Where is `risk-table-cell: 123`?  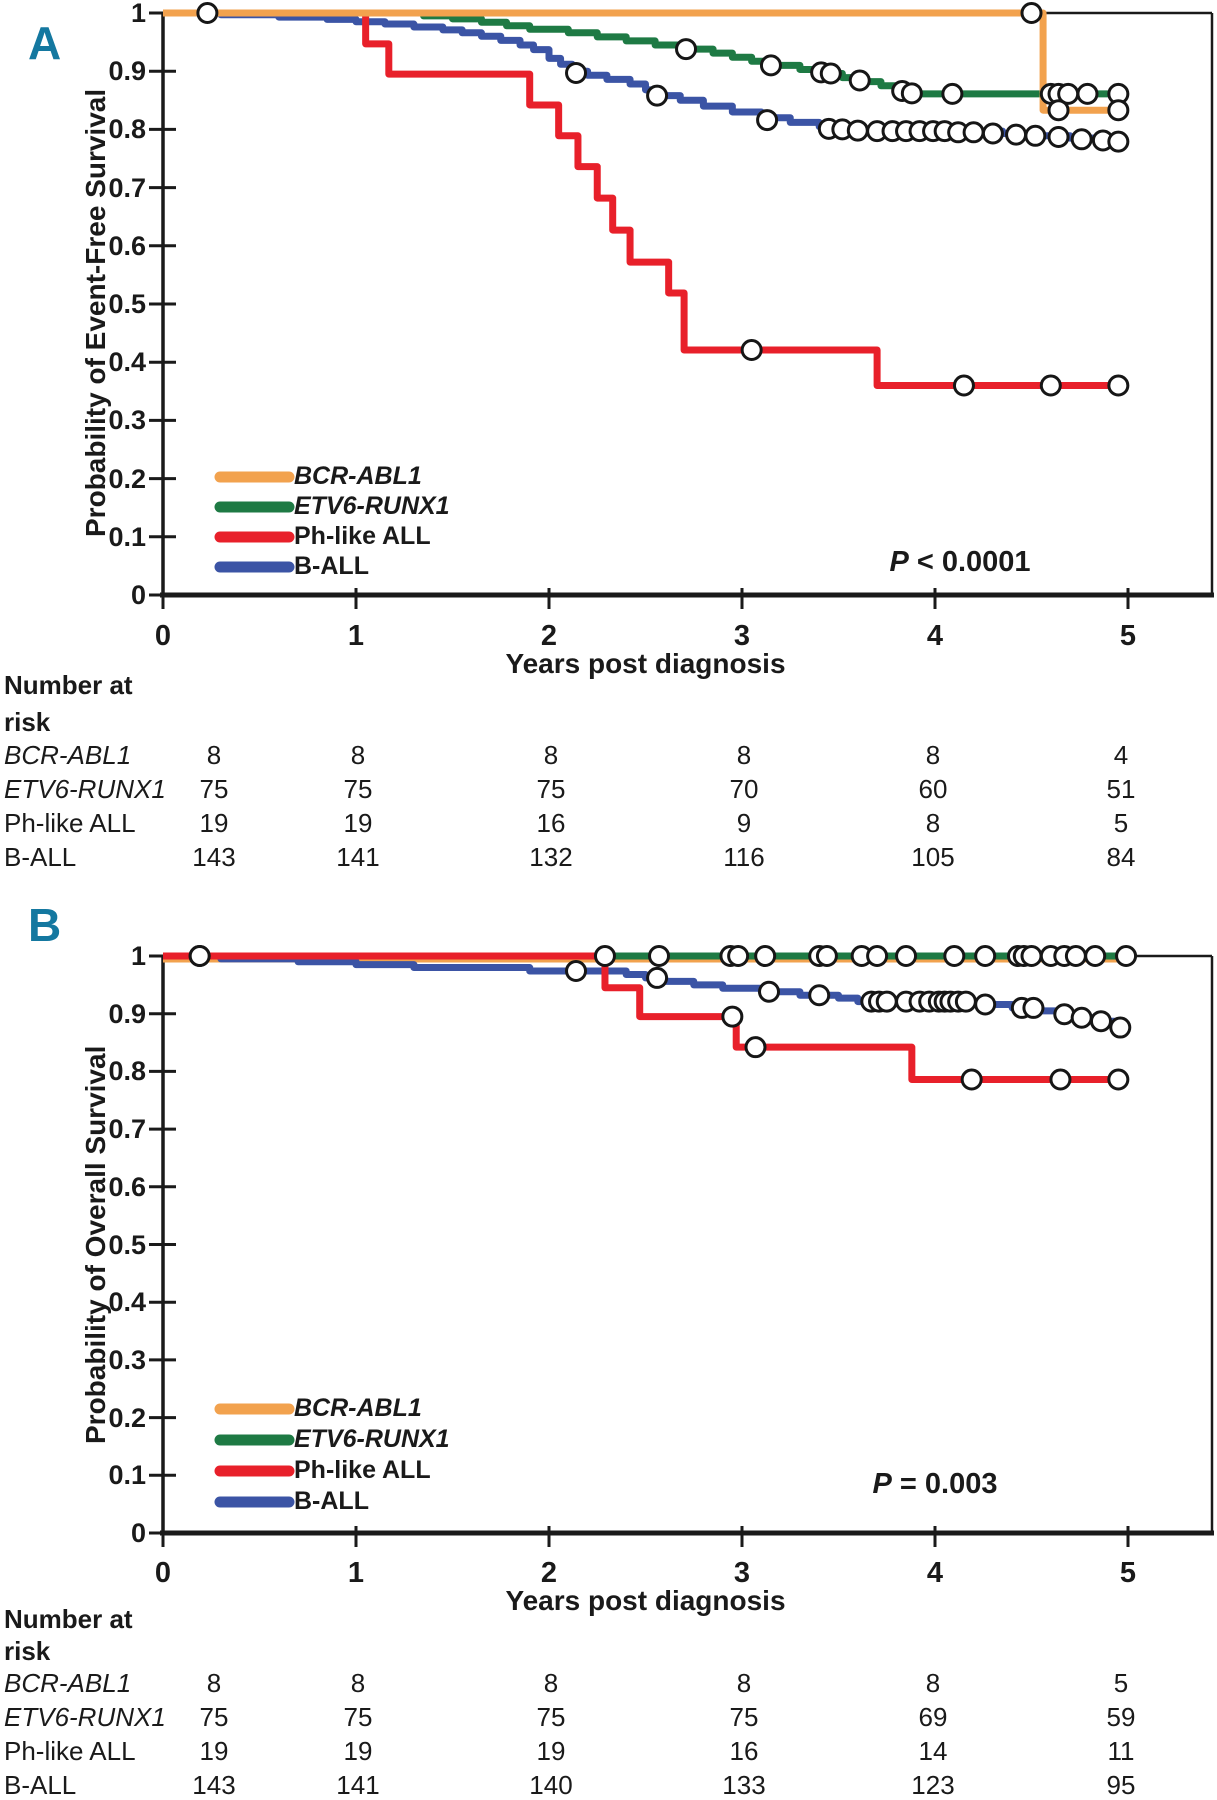
risk-table-cell: 123 is located at coordinates (933, 1785).